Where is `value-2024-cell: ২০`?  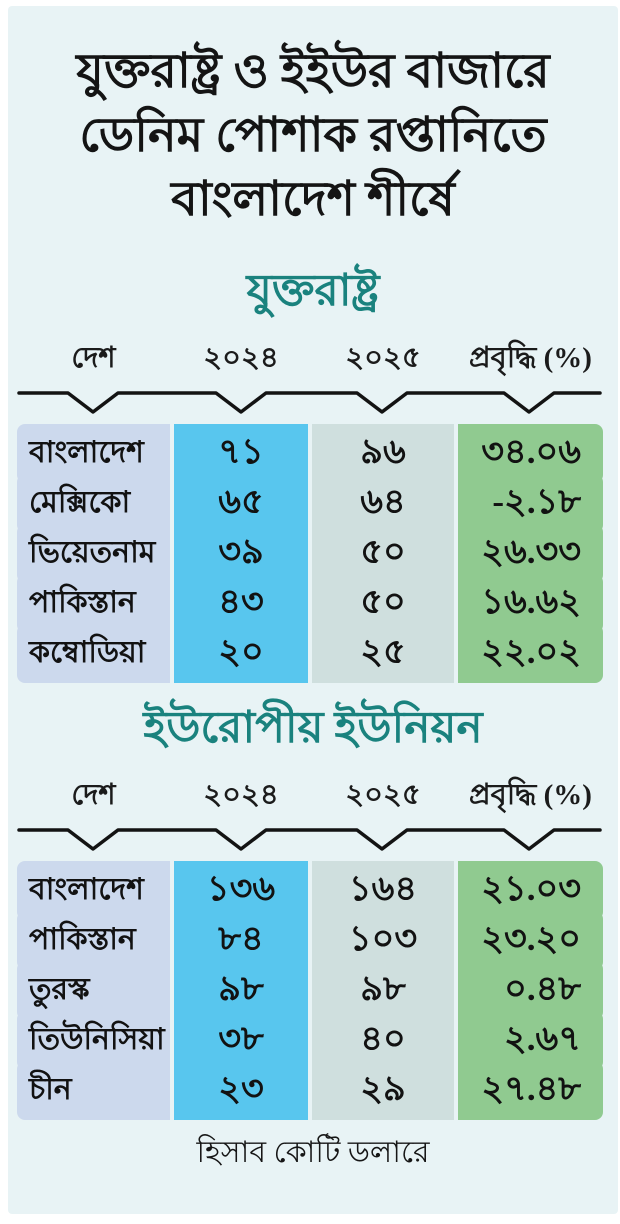
value-2024-cell: ২০ is located at coordinates (241, 653).